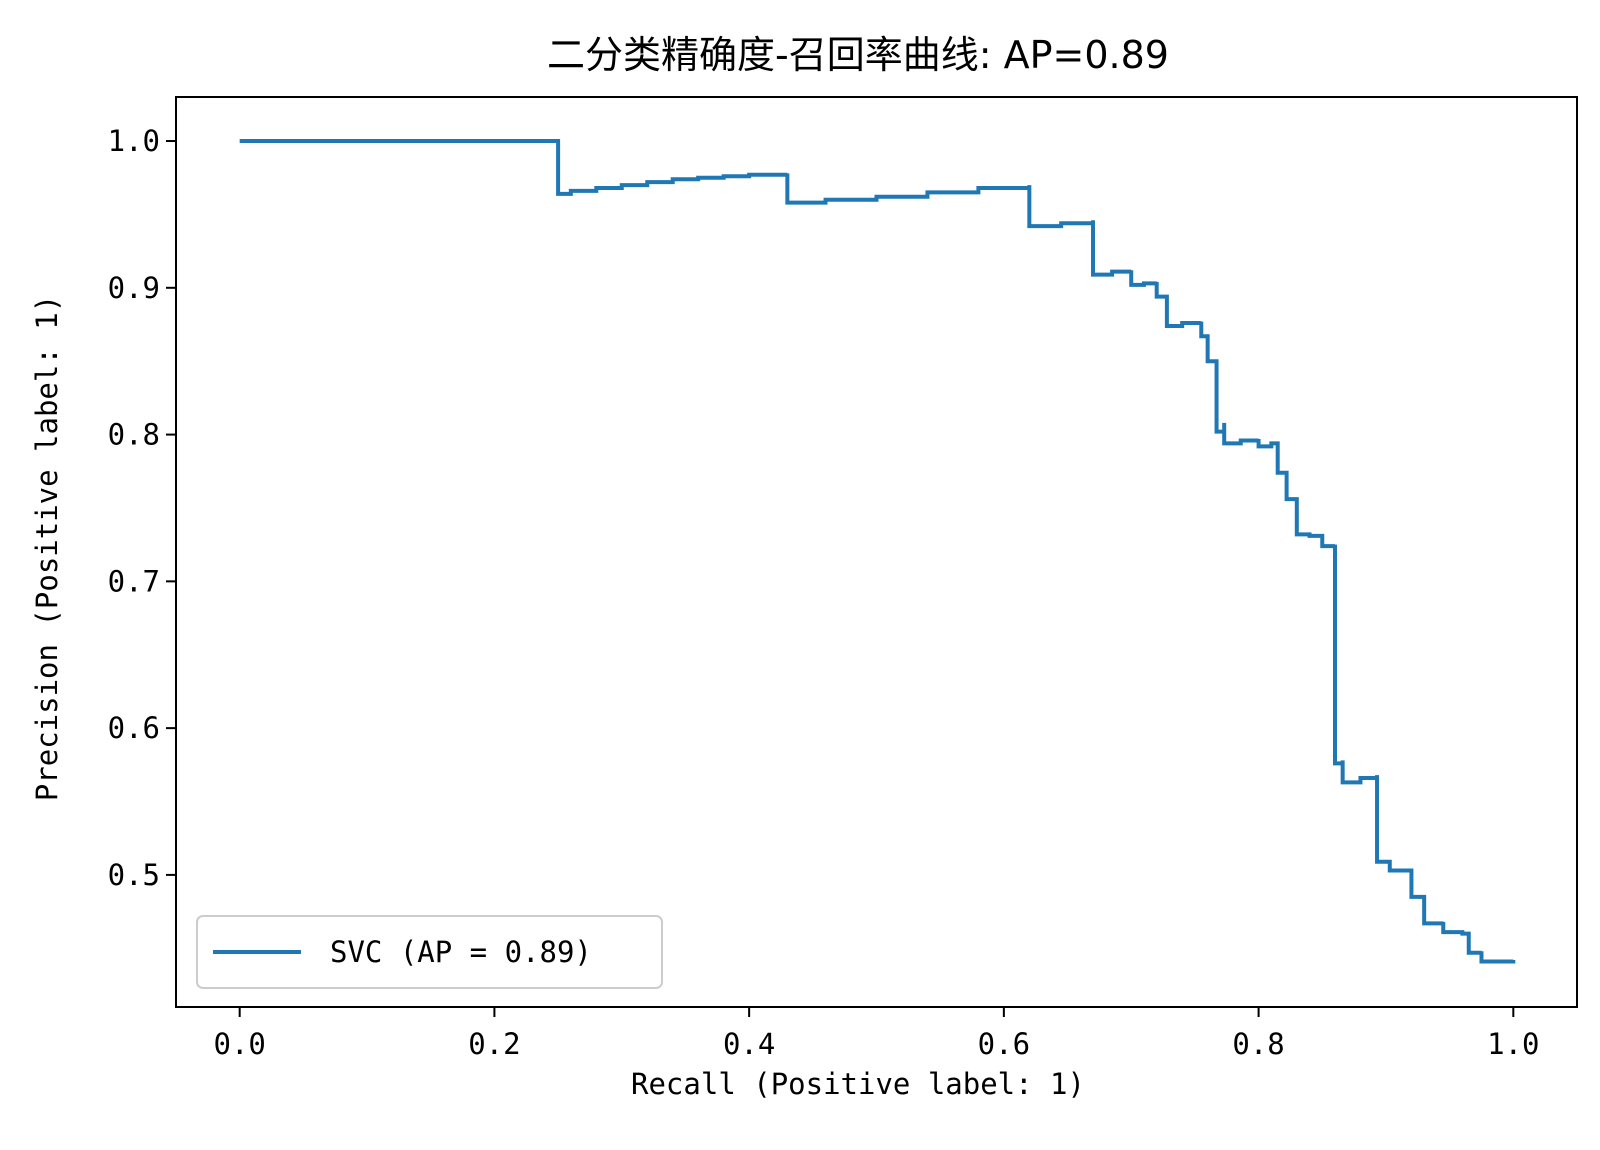 The width and height of the screenshot is (1600, 1150). I want to click on y-tick-label: 0.7, so click(134, 581).